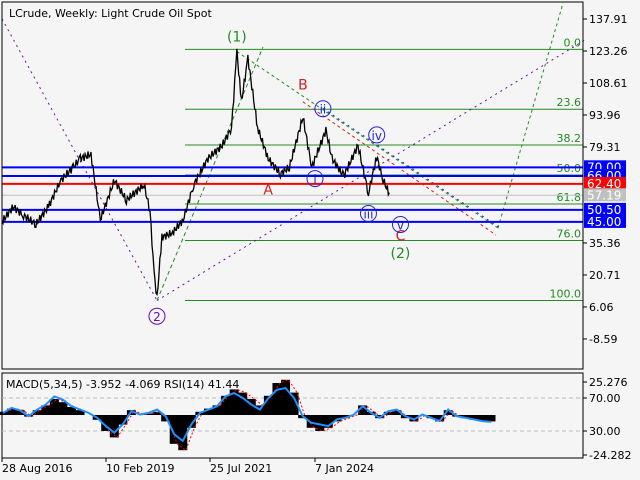  What do you see at coordinates (608, 51) in the screenshot?
I see `y-tick-label: 123.26` at bounding box center [608, 51].